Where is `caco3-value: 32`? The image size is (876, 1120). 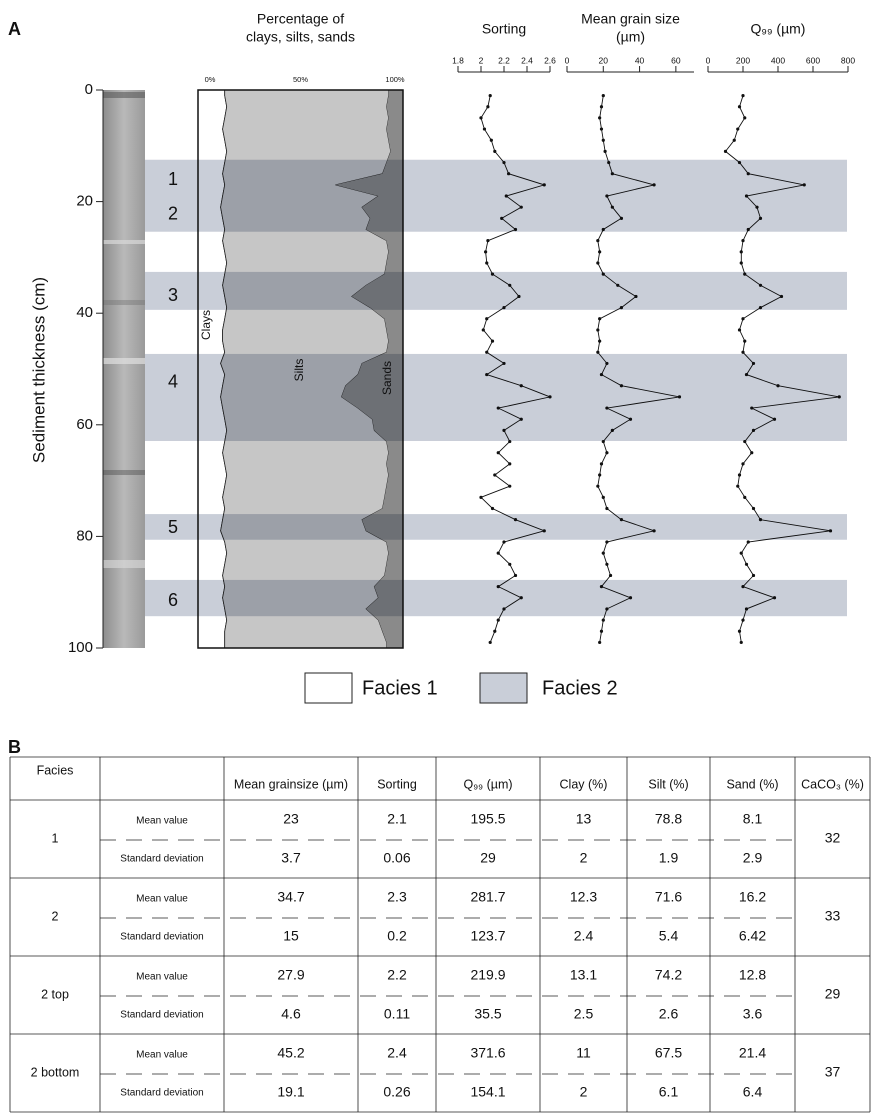
caco3-value: 32 is located at coordinates (833, 838).